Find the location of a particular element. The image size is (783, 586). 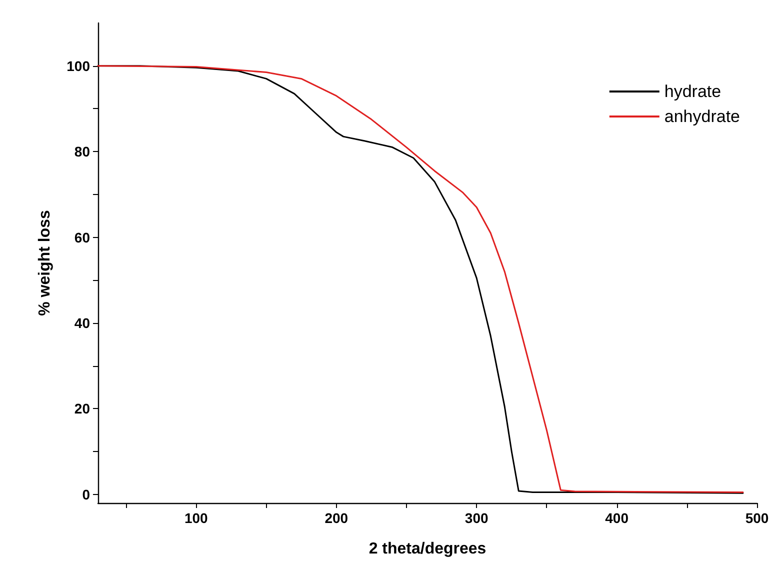

legend-label: anhydrate is located at coordinates (702, 116).